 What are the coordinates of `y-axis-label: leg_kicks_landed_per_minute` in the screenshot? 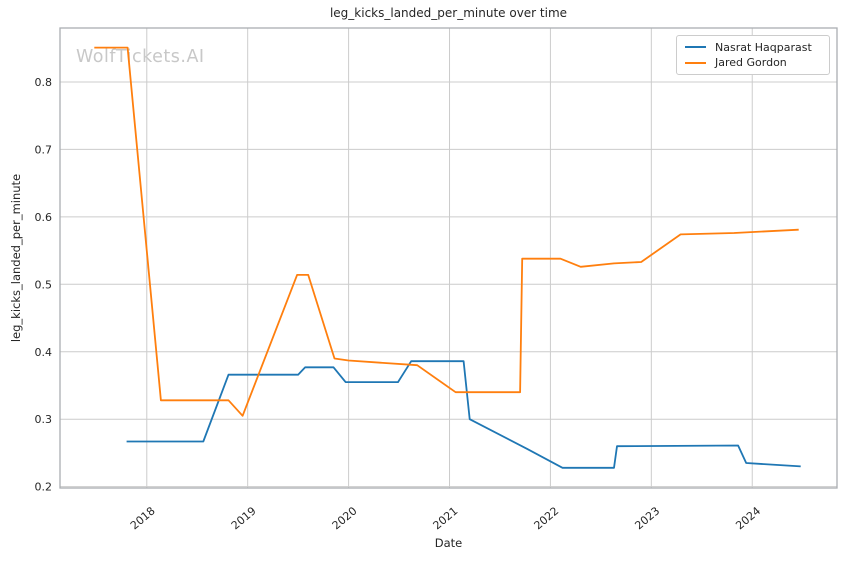 It's located at (16, 258).